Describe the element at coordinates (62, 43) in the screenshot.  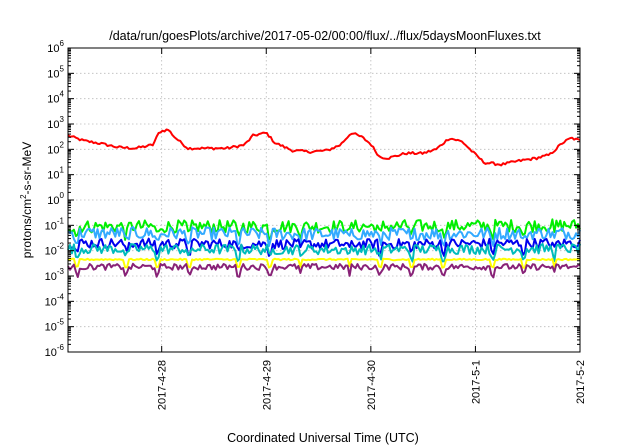
I see `y-tick-exponent: 6` at that location.